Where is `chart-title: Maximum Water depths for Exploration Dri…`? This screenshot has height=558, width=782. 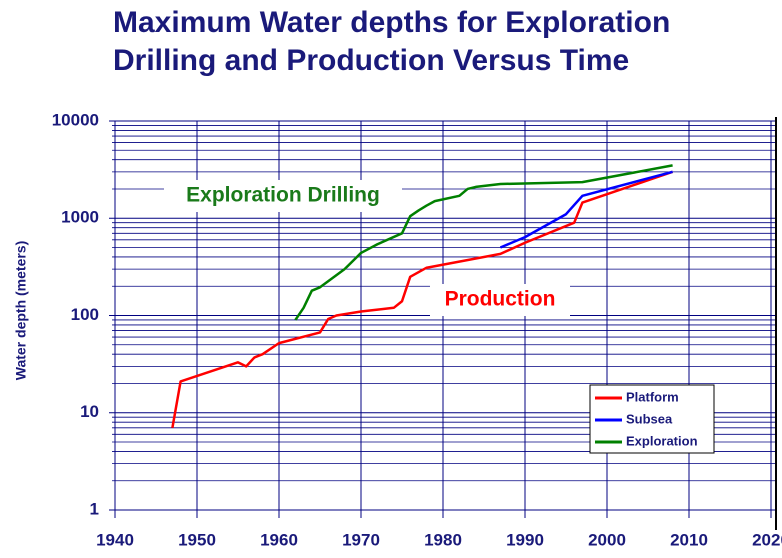
chart-title: Maximum Water depths for Exploration Dri… is located at coordinates (392, 41).